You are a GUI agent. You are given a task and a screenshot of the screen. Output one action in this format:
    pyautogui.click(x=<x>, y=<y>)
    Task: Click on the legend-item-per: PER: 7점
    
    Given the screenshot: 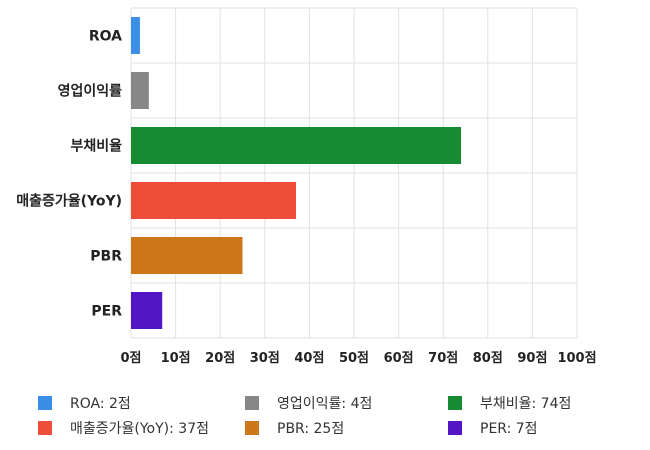 What is the action you would take?
    pyautogui.click(x=493, y=428)
    